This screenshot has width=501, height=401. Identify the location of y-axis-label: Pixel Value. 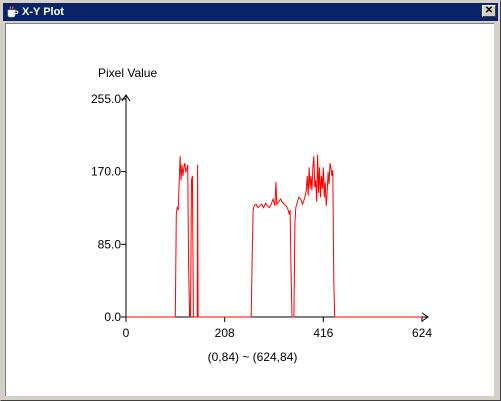
(128, 73).